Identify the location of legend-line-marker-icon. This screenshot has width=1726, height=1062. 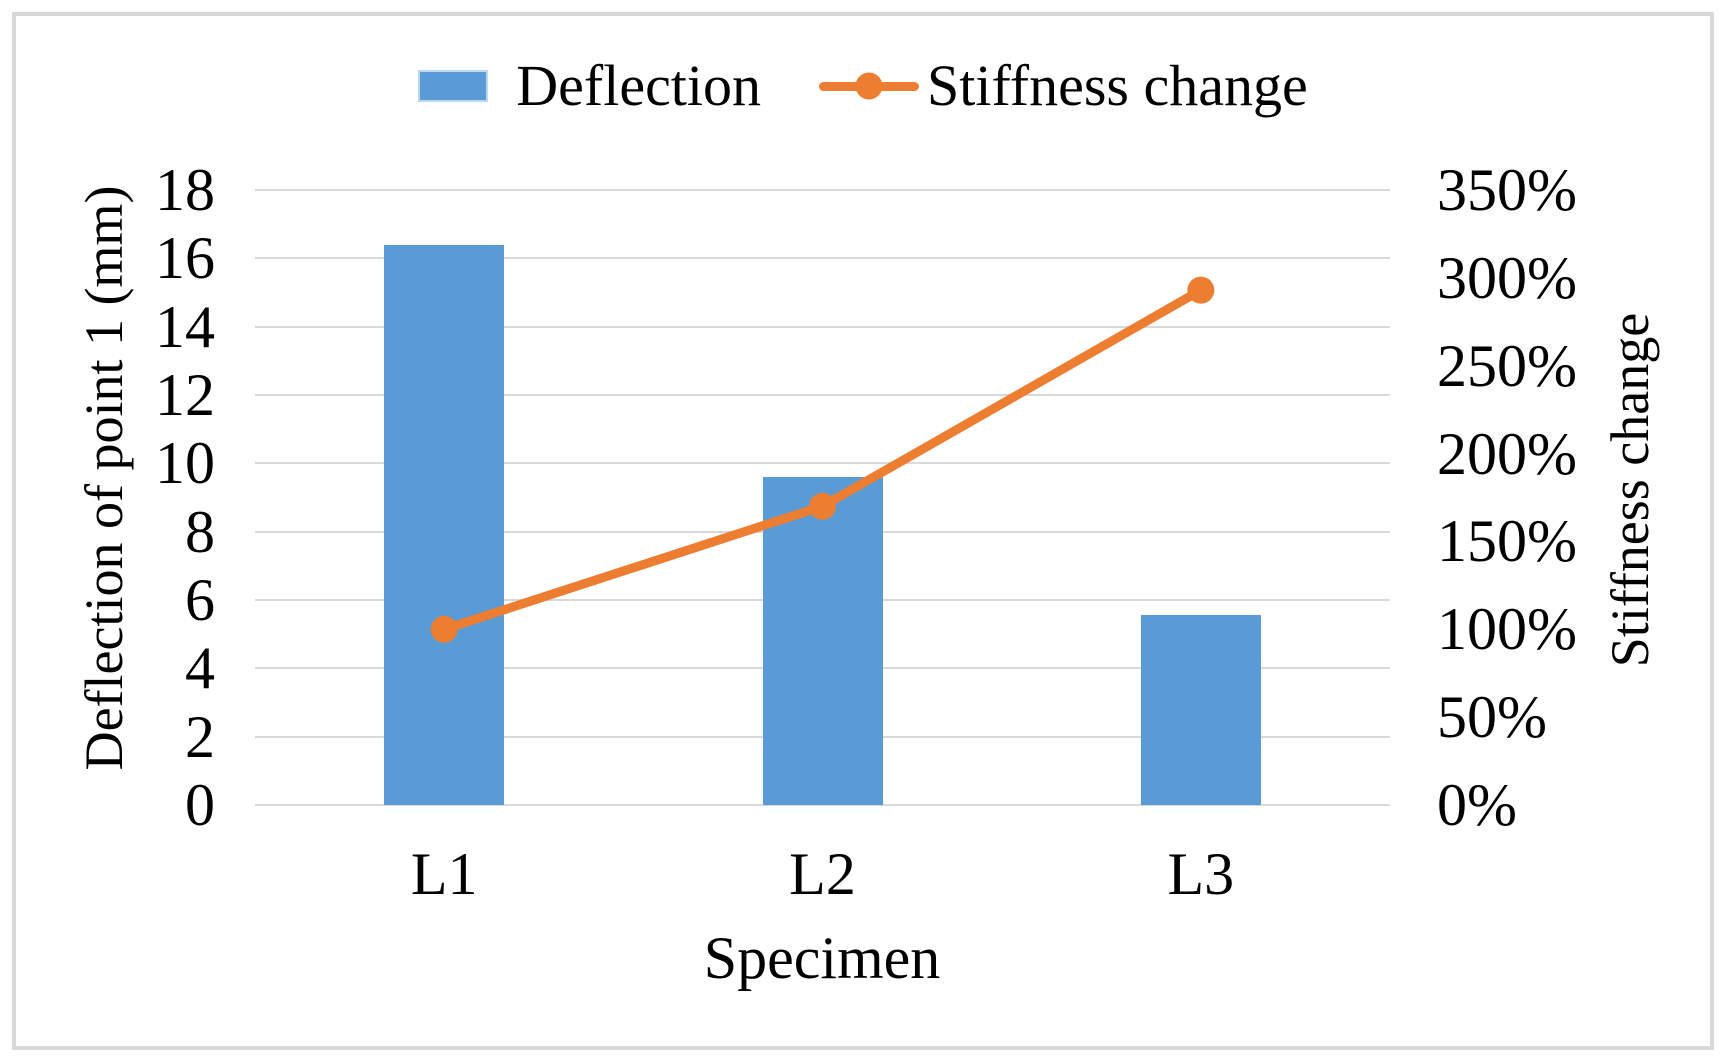
(869, 86).